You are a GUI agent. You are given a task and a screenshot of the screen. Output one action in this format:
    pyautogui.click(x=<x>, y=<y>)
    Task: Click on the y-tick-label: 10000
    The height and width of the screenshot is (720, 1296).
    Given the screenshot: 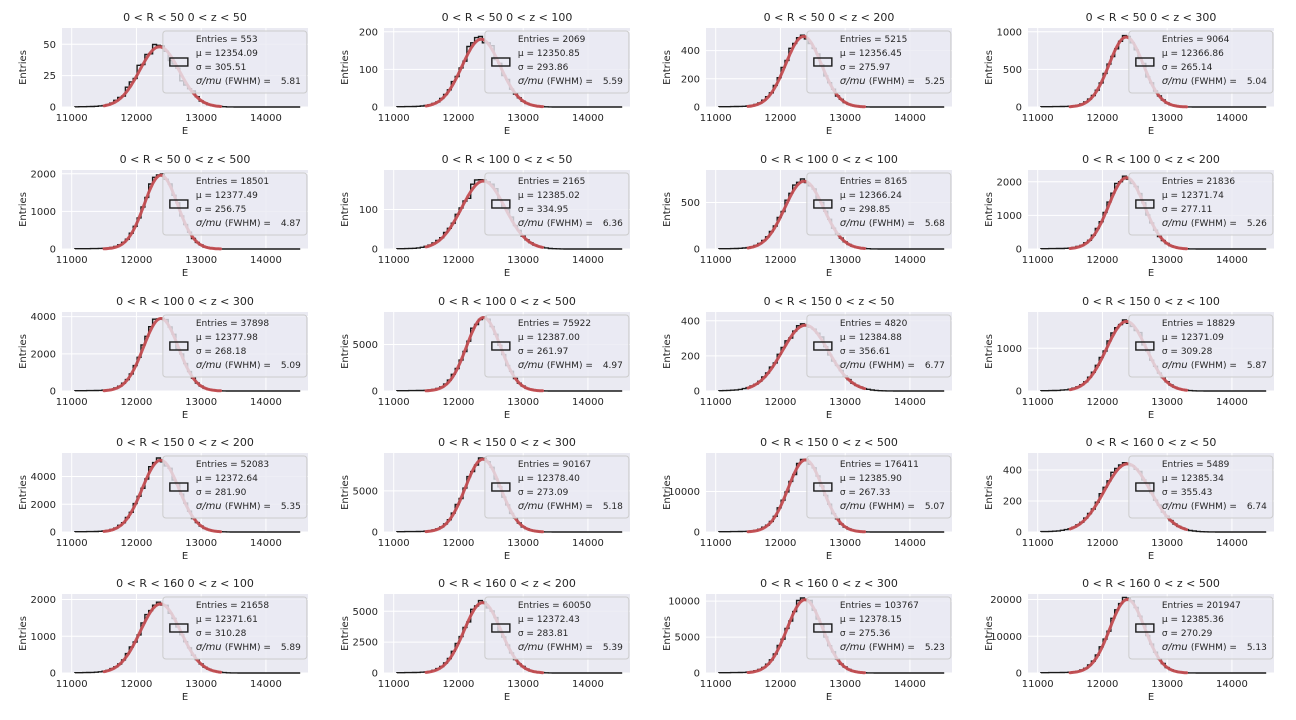 What is the action you would take?
    pyautogui.click(x=1006, y=637)
    